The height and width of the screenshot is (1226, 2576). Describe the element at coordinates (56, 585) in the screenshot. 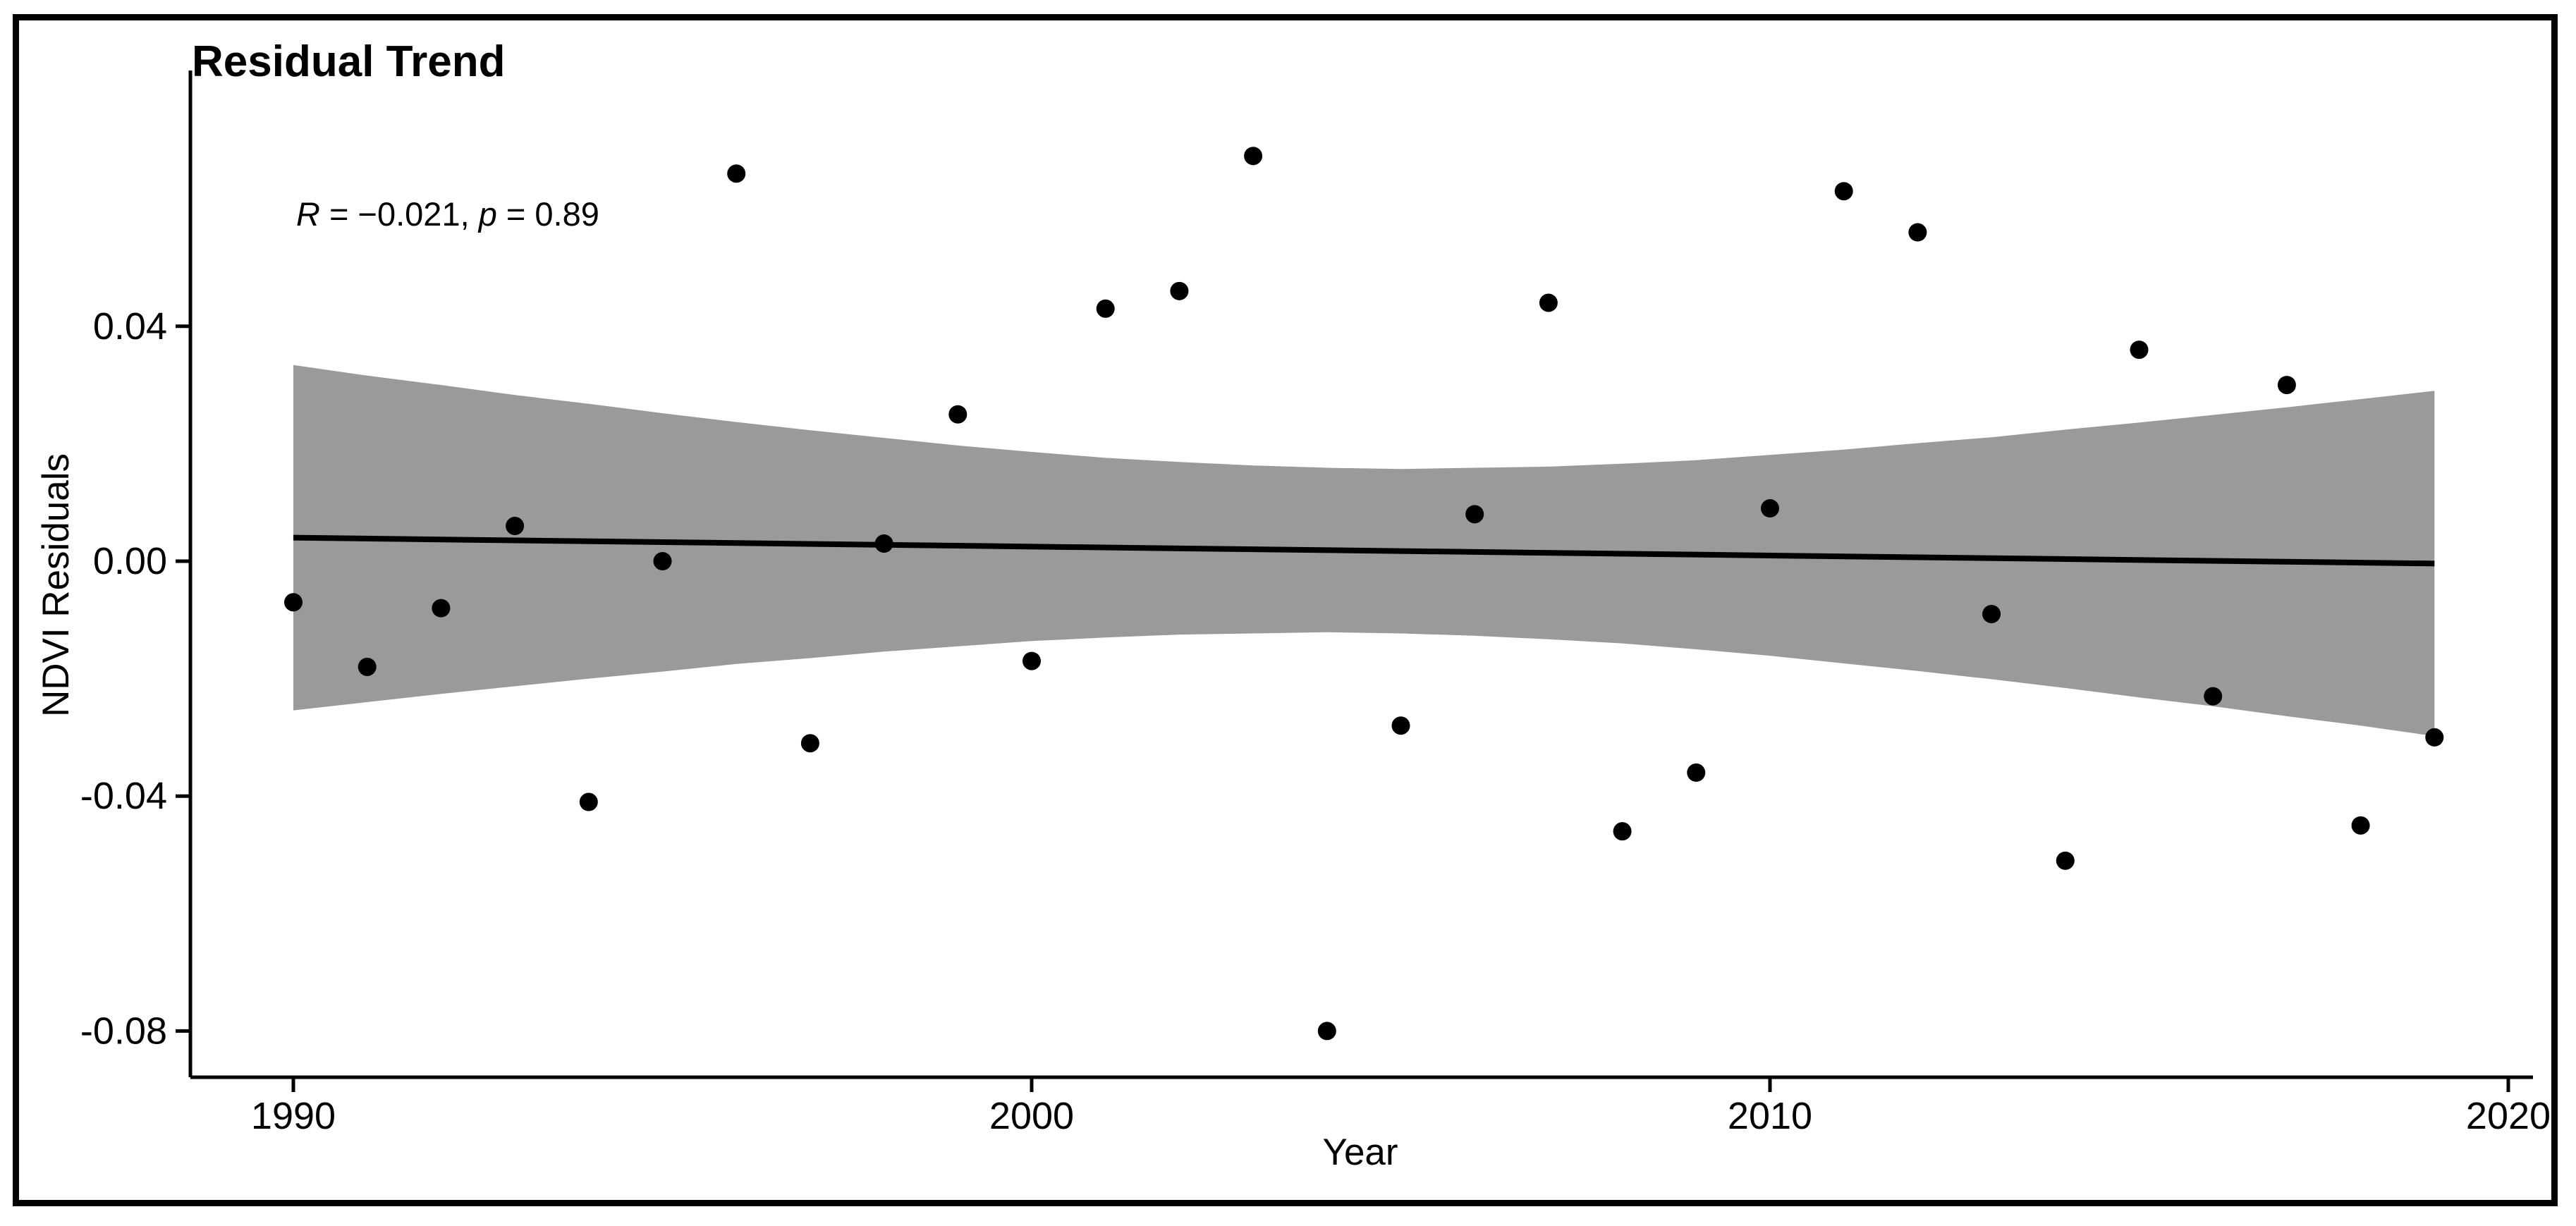

I see `y-axis-title: NDVI Residuals` at that location.